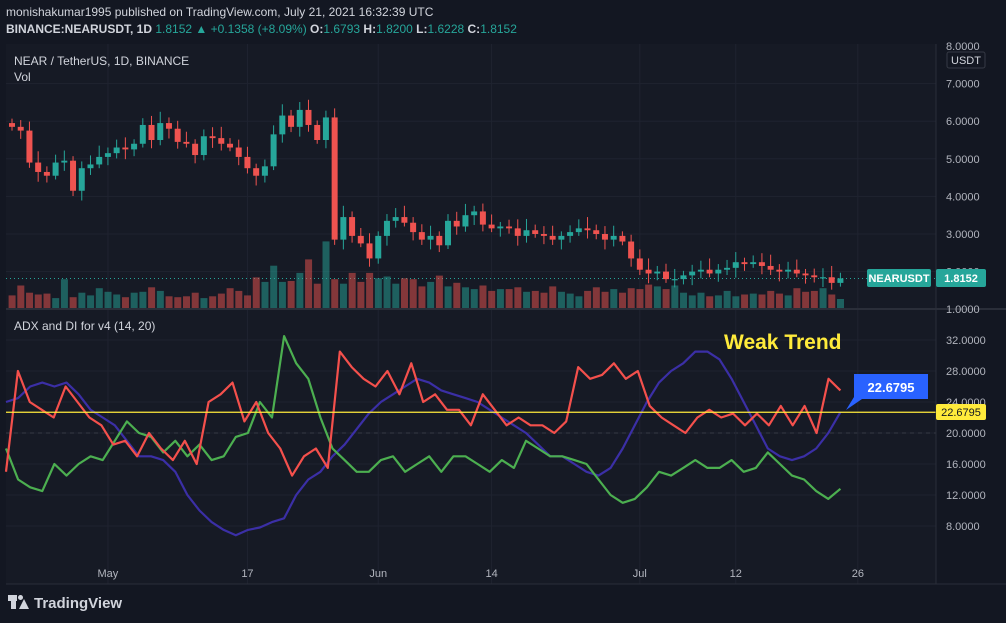  I want to click on indicator-tick-label: 32.0000, so click(966, 341).